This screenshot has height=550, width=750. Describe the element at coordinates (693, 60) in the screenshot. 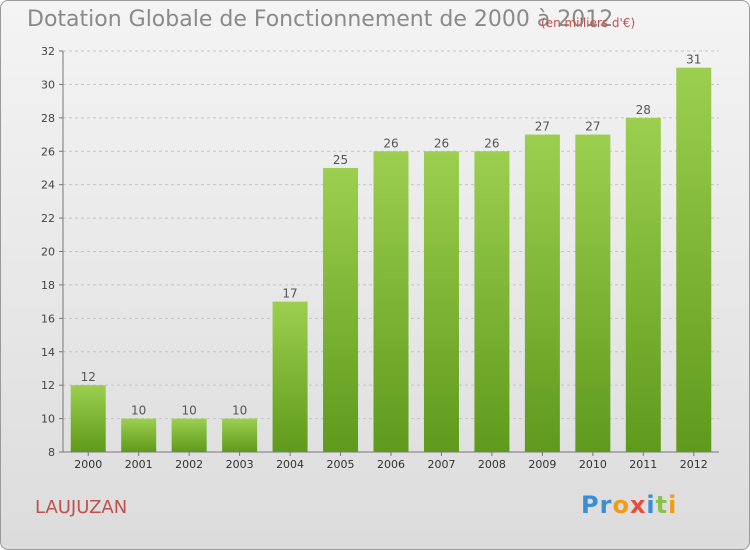

I see `data-label: 31` at that location.